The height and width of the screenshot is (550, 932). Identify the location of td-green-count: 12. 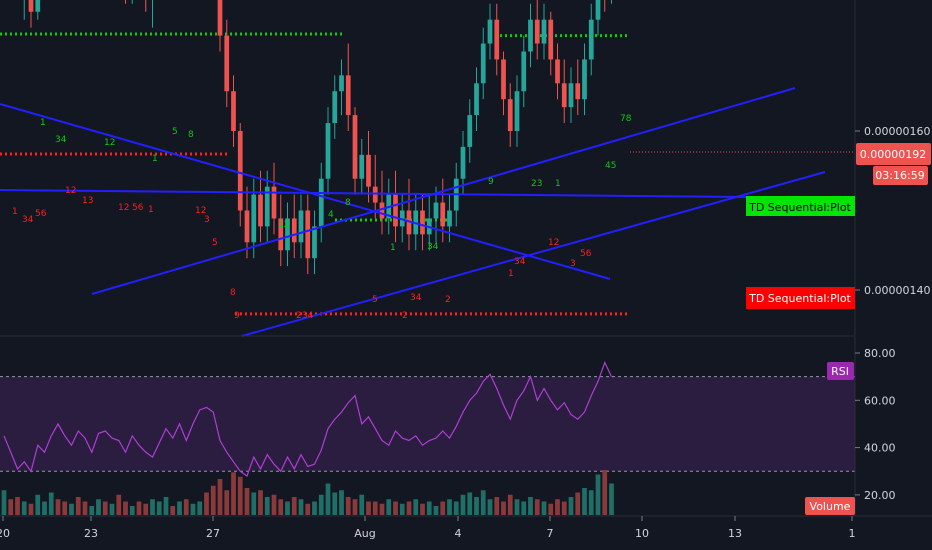
(283, 225).